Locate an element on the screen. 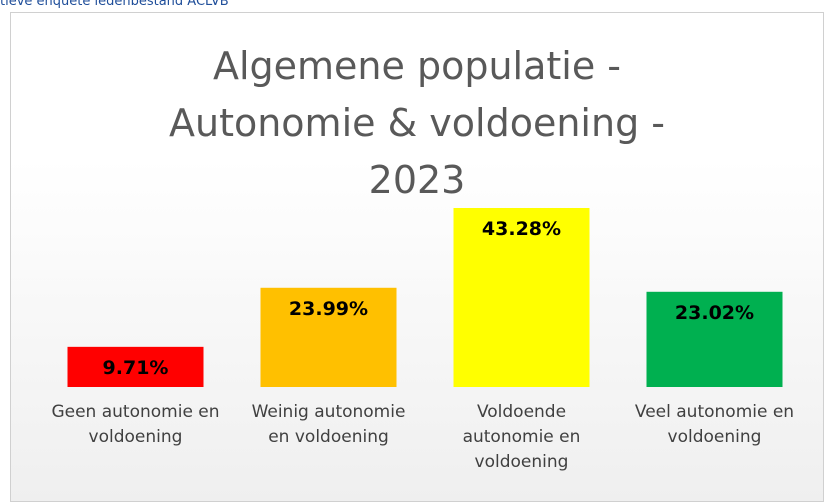 This screenshot has width=825, height=502. value-label: 9.71% is located at coordinates (136, 368).